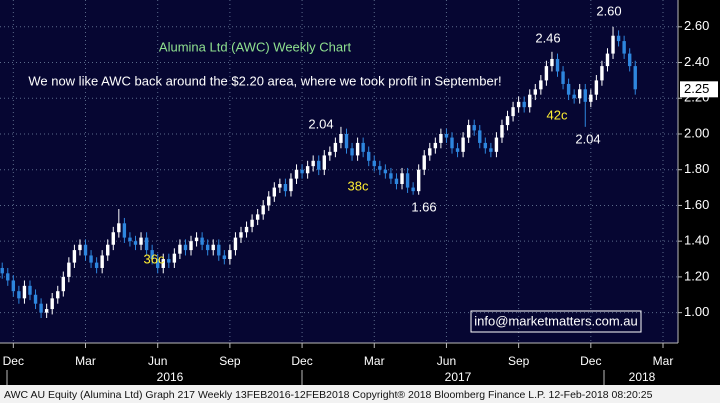 The height and width of the screenshot is (403, 720). What do you see at coordinates (696, 25) in the screenshot?
I see `y-tick-label: 2.60` at bounding box center [696, 25].